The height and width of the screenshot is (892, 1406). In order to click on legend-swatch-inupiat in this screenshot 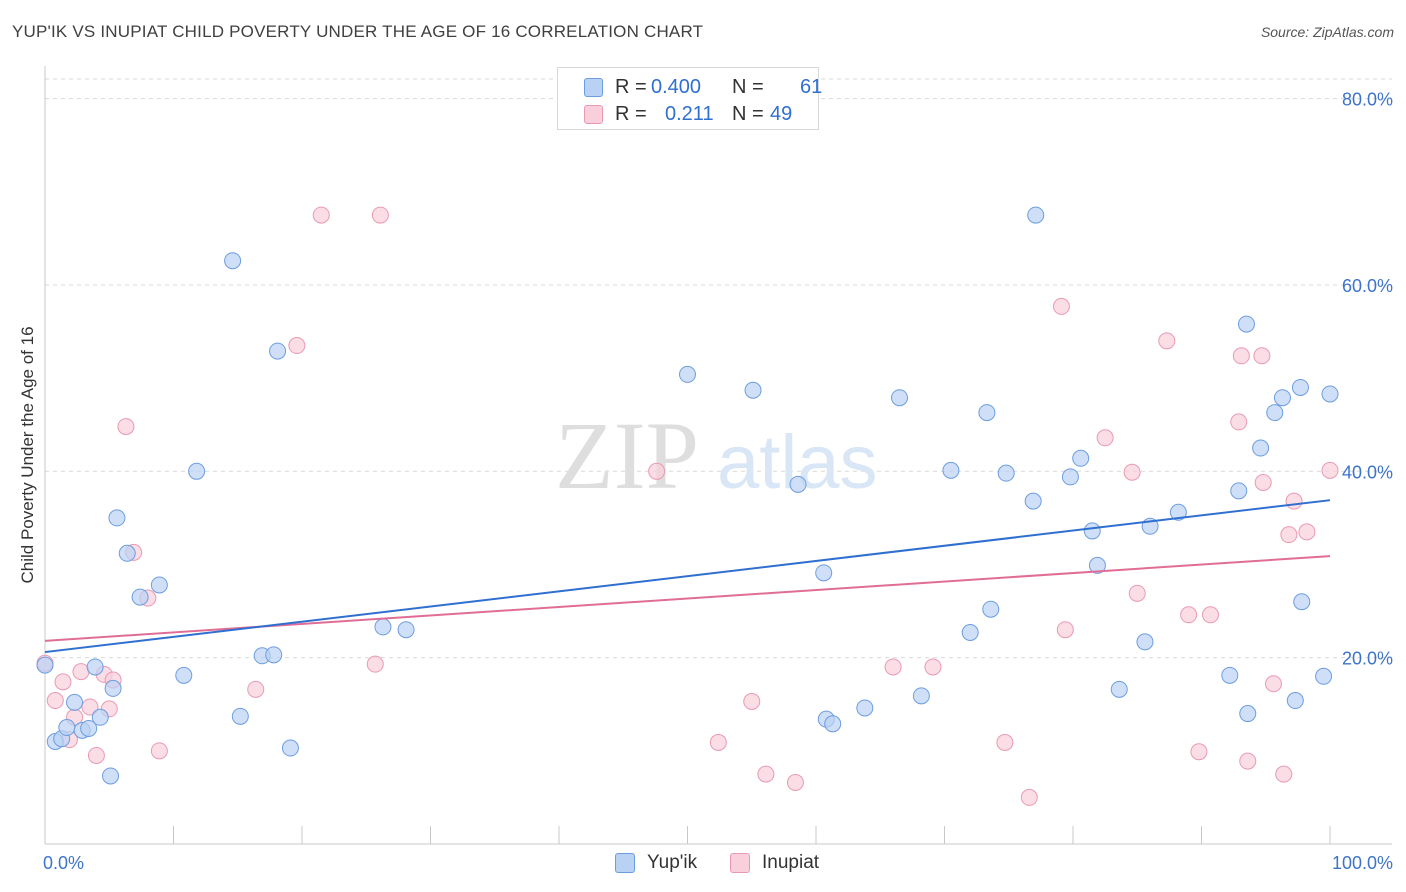, I will do `click(593, 114)`.